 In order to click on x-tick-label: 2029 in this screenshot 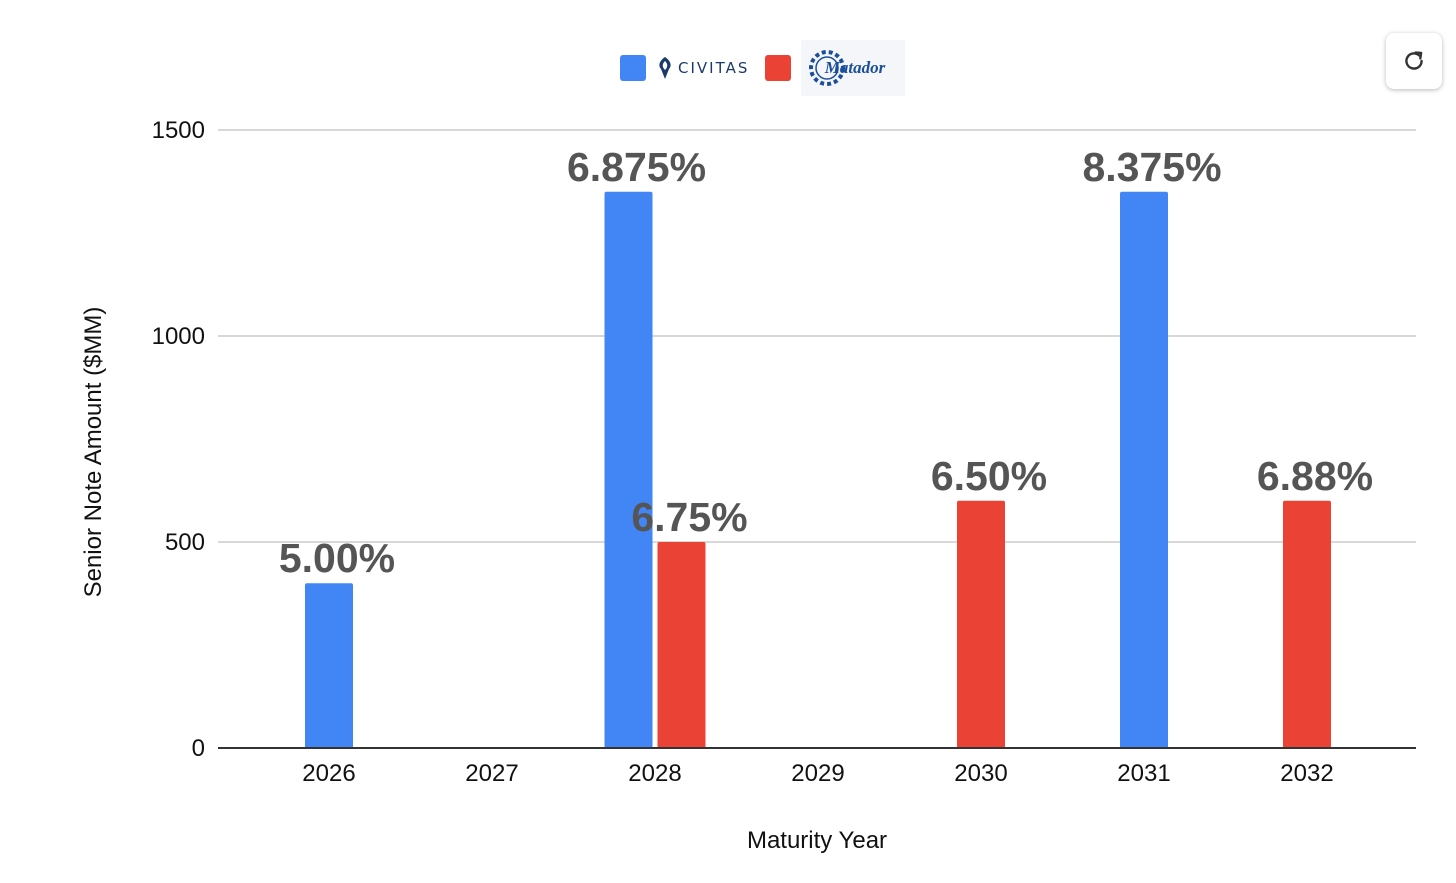, I will do `click(817, 773)`.